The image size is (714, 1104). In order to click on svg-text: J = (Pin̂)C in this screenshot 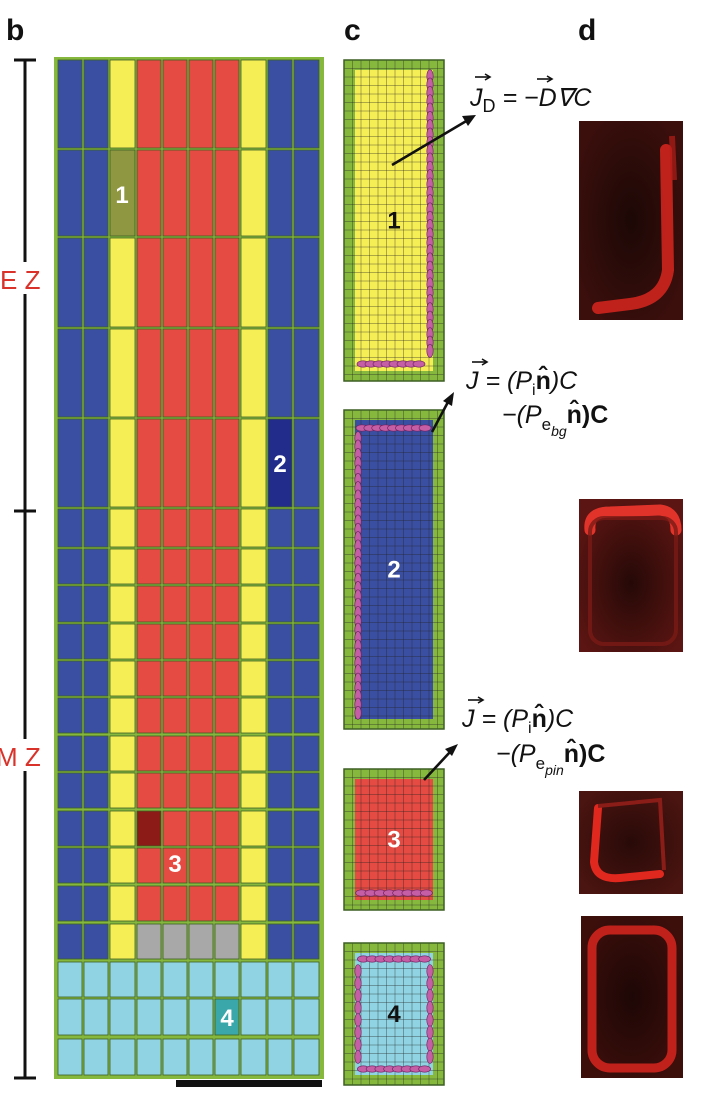, I will do `click(521, 382)`.